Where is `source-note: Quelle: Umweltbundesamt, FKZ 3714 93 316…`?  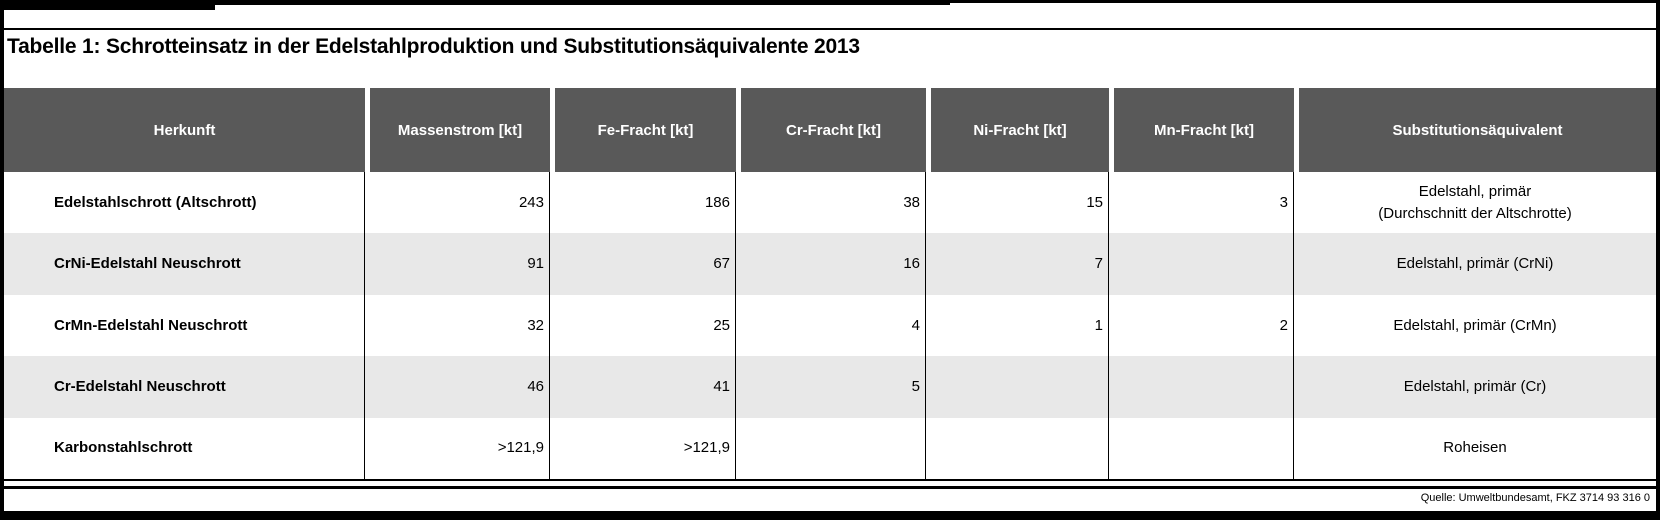
source-note: Quelle: Umweltbundesamt, FKZ 3714 93 316… is located at coordinates (1535, 498).